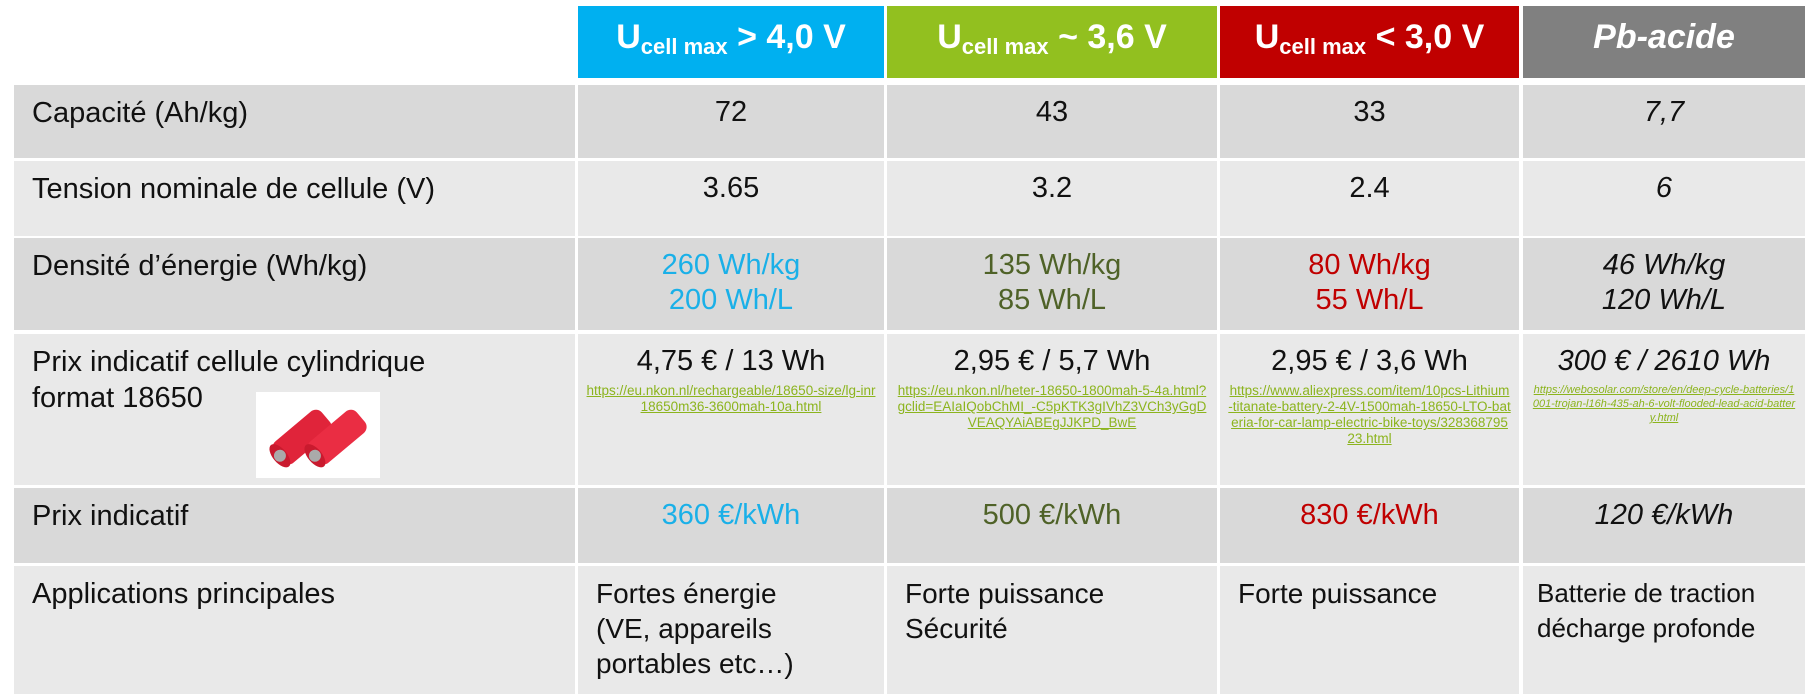 This screenshot has width=1805, height=694. I want to click on cell-line: 360 €/kWh, so click(731, 515).